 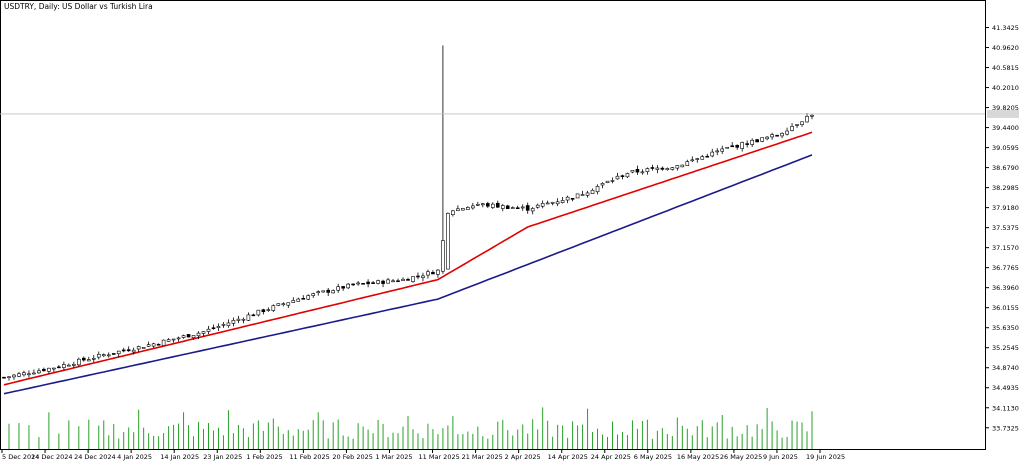 I want to click on current-price-line, so click(x=509, y=113).